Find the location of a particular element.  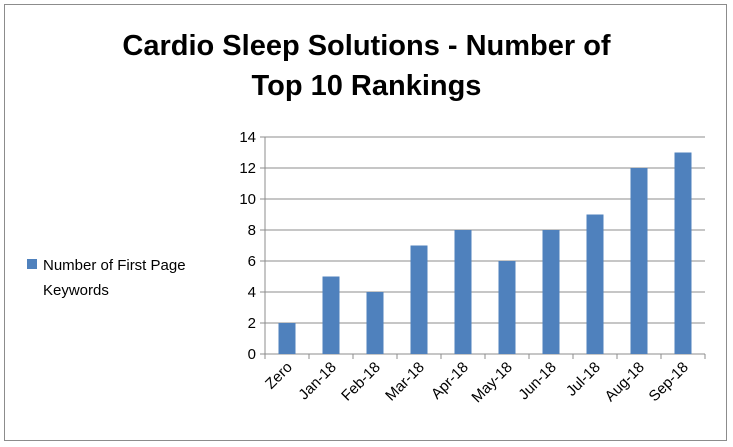

x-tick-label: Feb-18 is located at coordinates (361, 382).